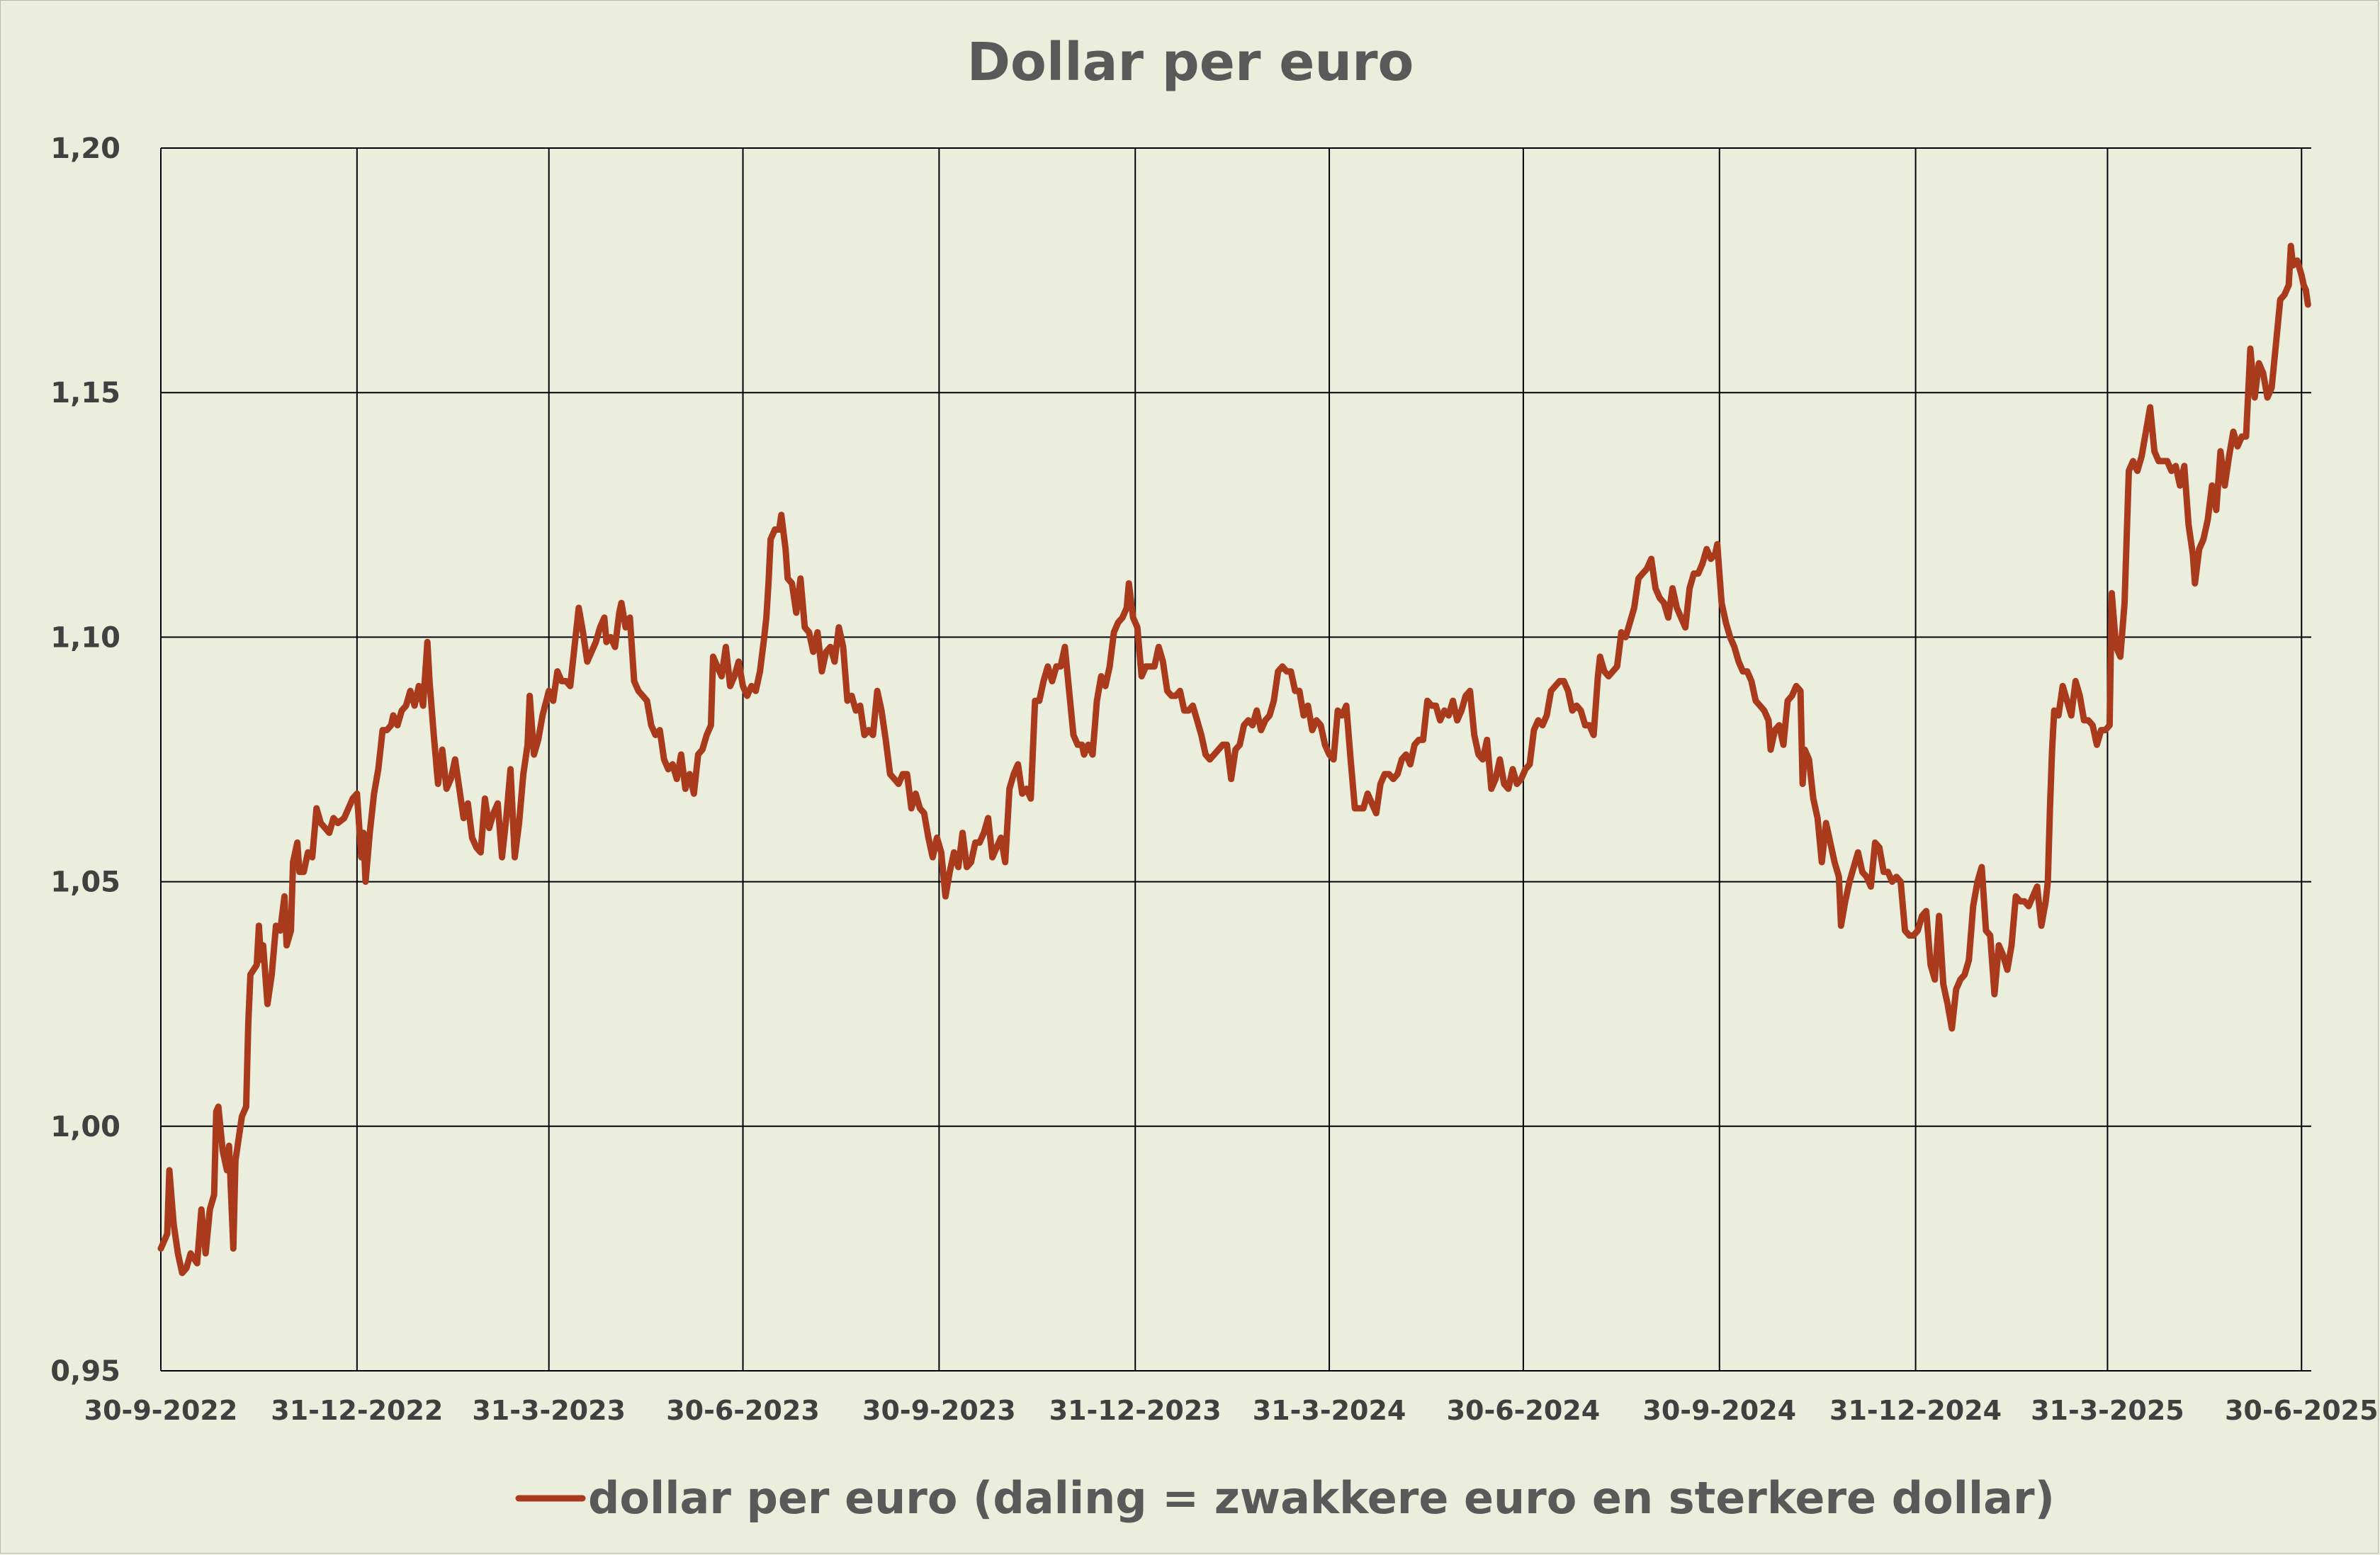  Describe the element at coordinates (1916, 1410) in the screenshot. I see `x-tick-label: 31-12-2024` at that location.